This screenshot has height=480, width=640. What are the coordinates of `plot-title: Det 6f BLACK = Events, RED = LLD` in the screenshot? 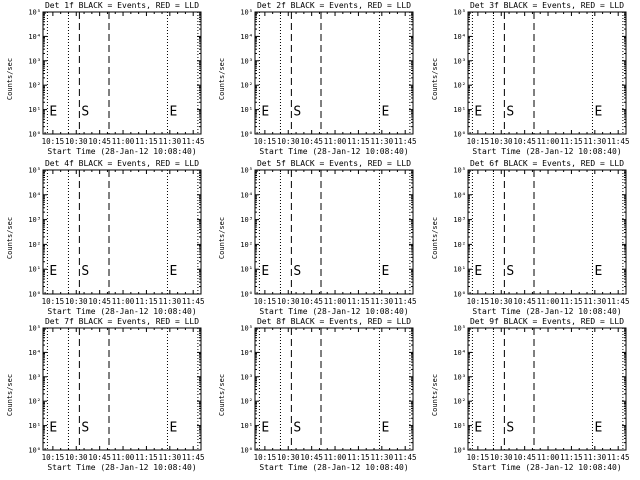 It's located at (547, 163).